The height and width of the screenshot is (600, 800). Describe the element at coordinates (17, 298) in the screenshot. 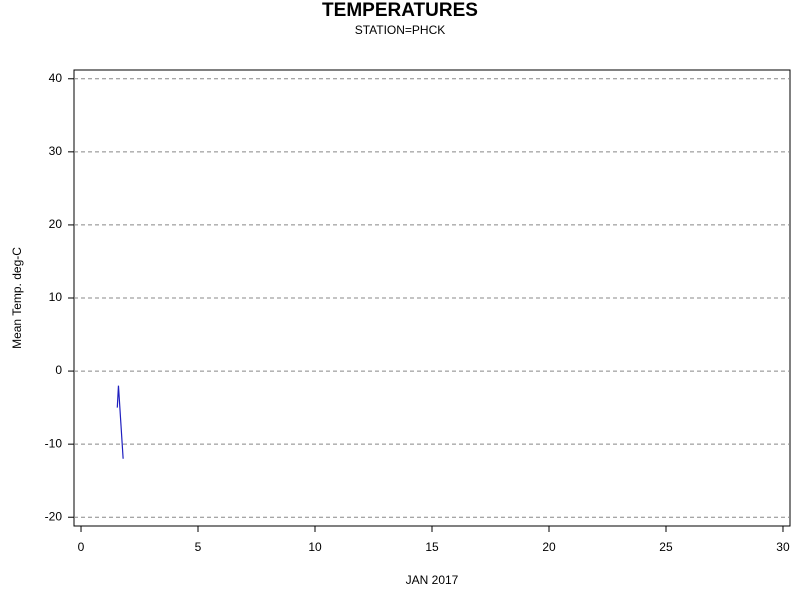

I see `y-axis-label: Mean Temp. deg-C` at that location.